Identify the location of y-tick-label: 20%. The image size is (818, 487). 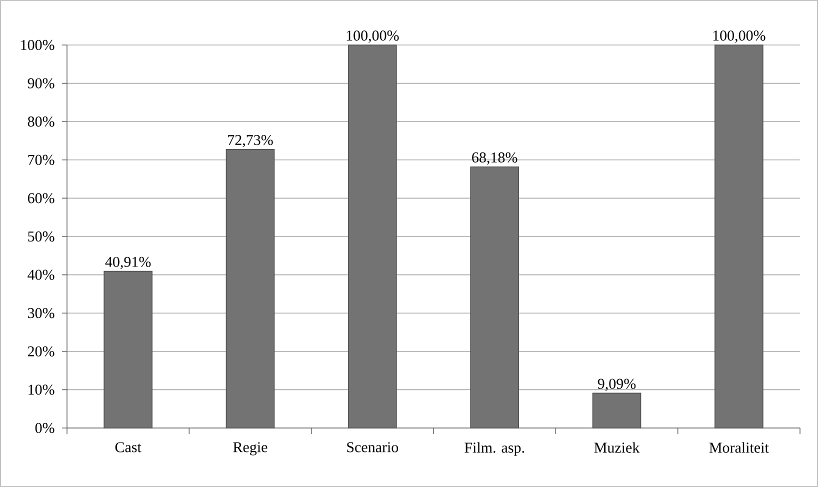
(41, 351).